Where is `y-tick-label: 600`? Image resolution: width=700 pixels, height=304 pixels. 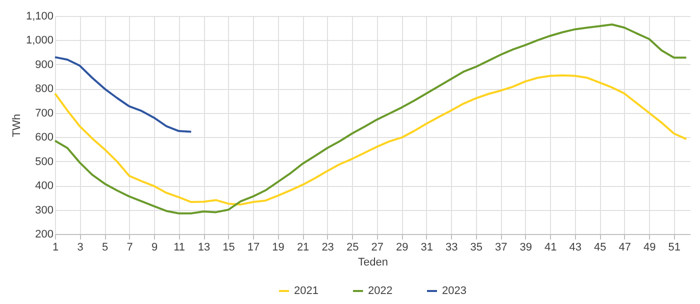
y-tick-label: 600 is located at coordinates (44, 138).